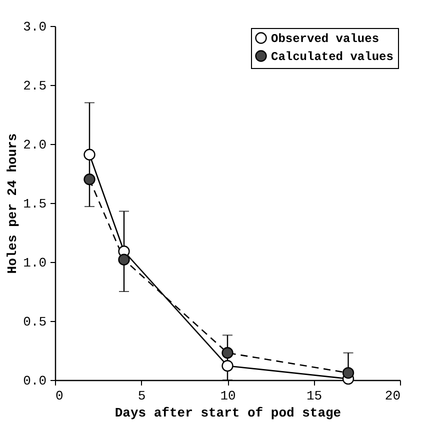 This screenshot has height=435, width=442. Describe the element at coordinates (228, 396) in the screenshot. I see `x-tick-label: 10` at that location.